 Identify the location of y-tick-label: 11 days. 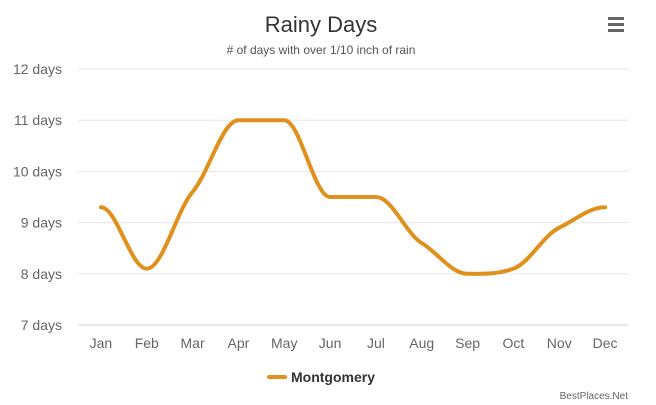
(38, 120).